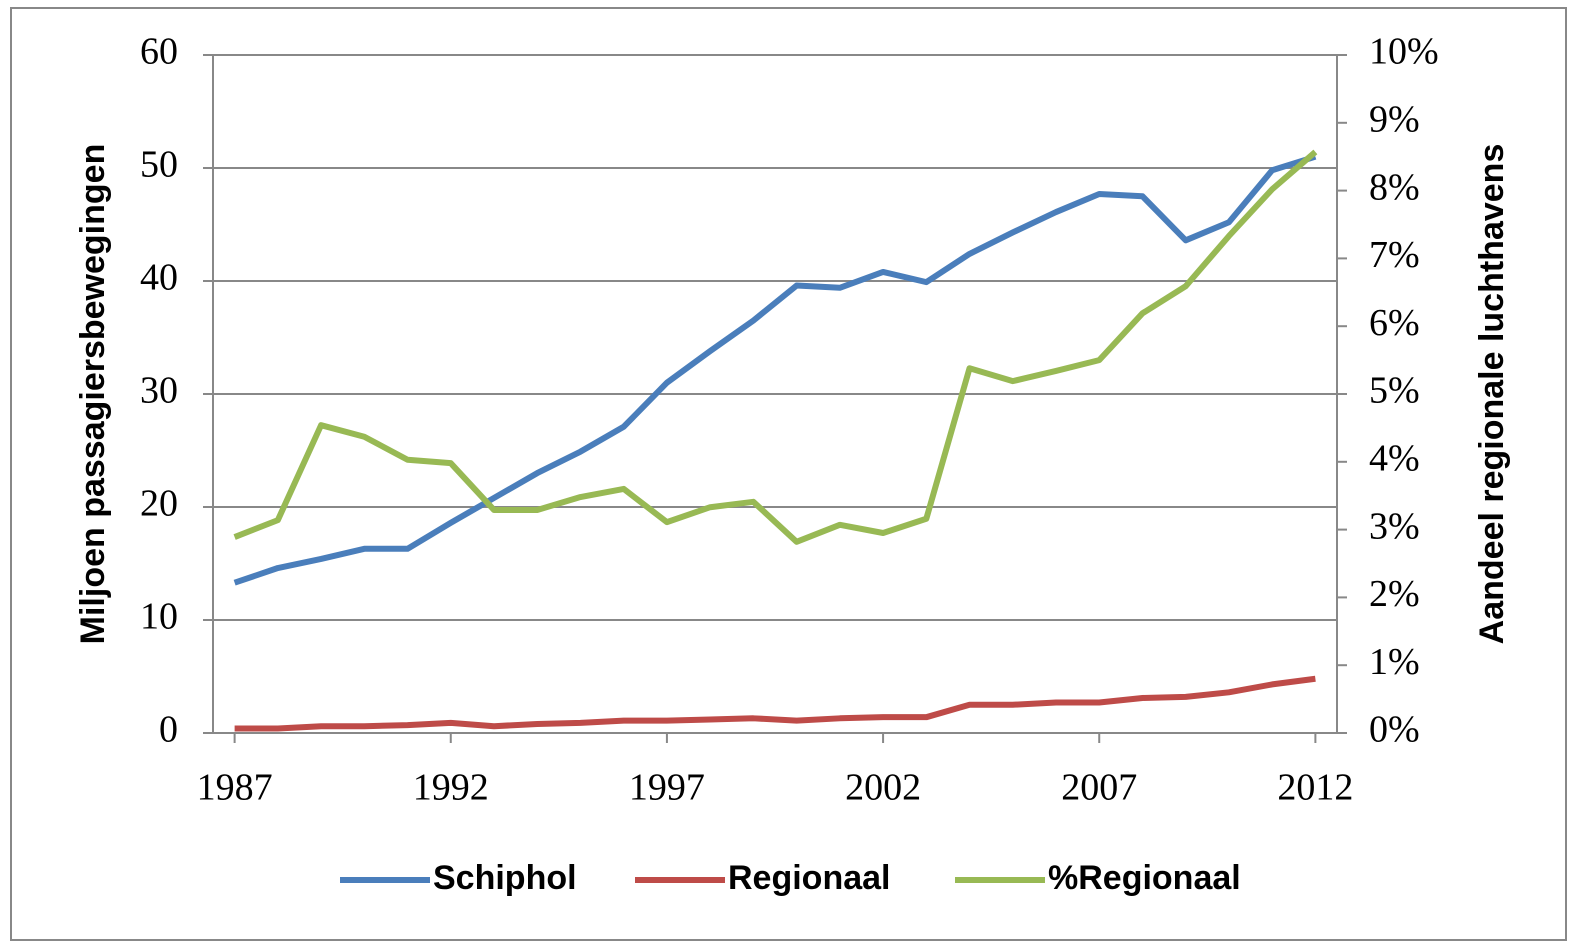  I want to click on x-tick-label: 2012, so click(1315, 788).